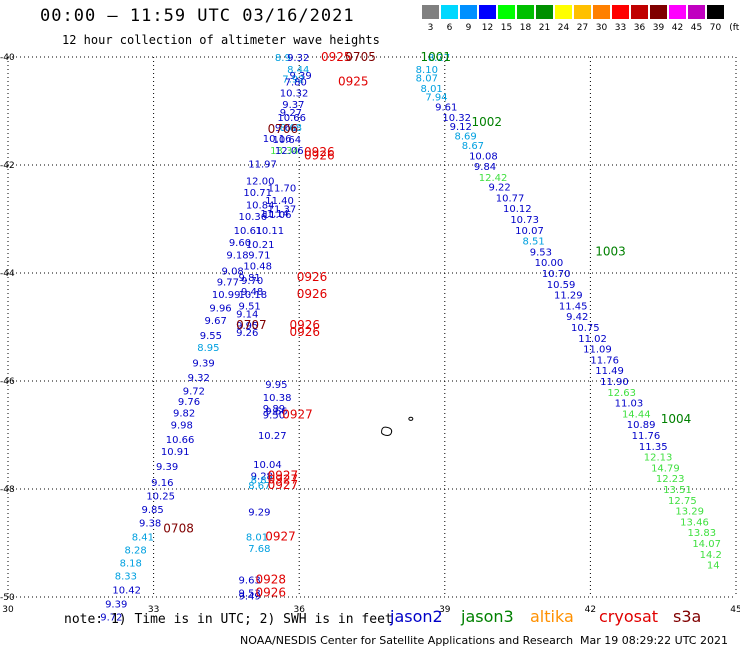 The image size is (740, 650). Describe the element at coordinates (257, 266) in the screenshot. I see `swh-point-label: 10.48` at that location.